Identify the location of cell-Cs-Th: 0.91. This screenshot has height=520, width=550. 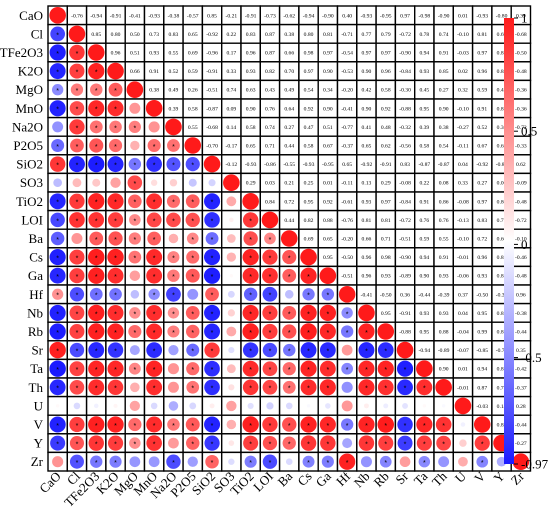
(443, 257).